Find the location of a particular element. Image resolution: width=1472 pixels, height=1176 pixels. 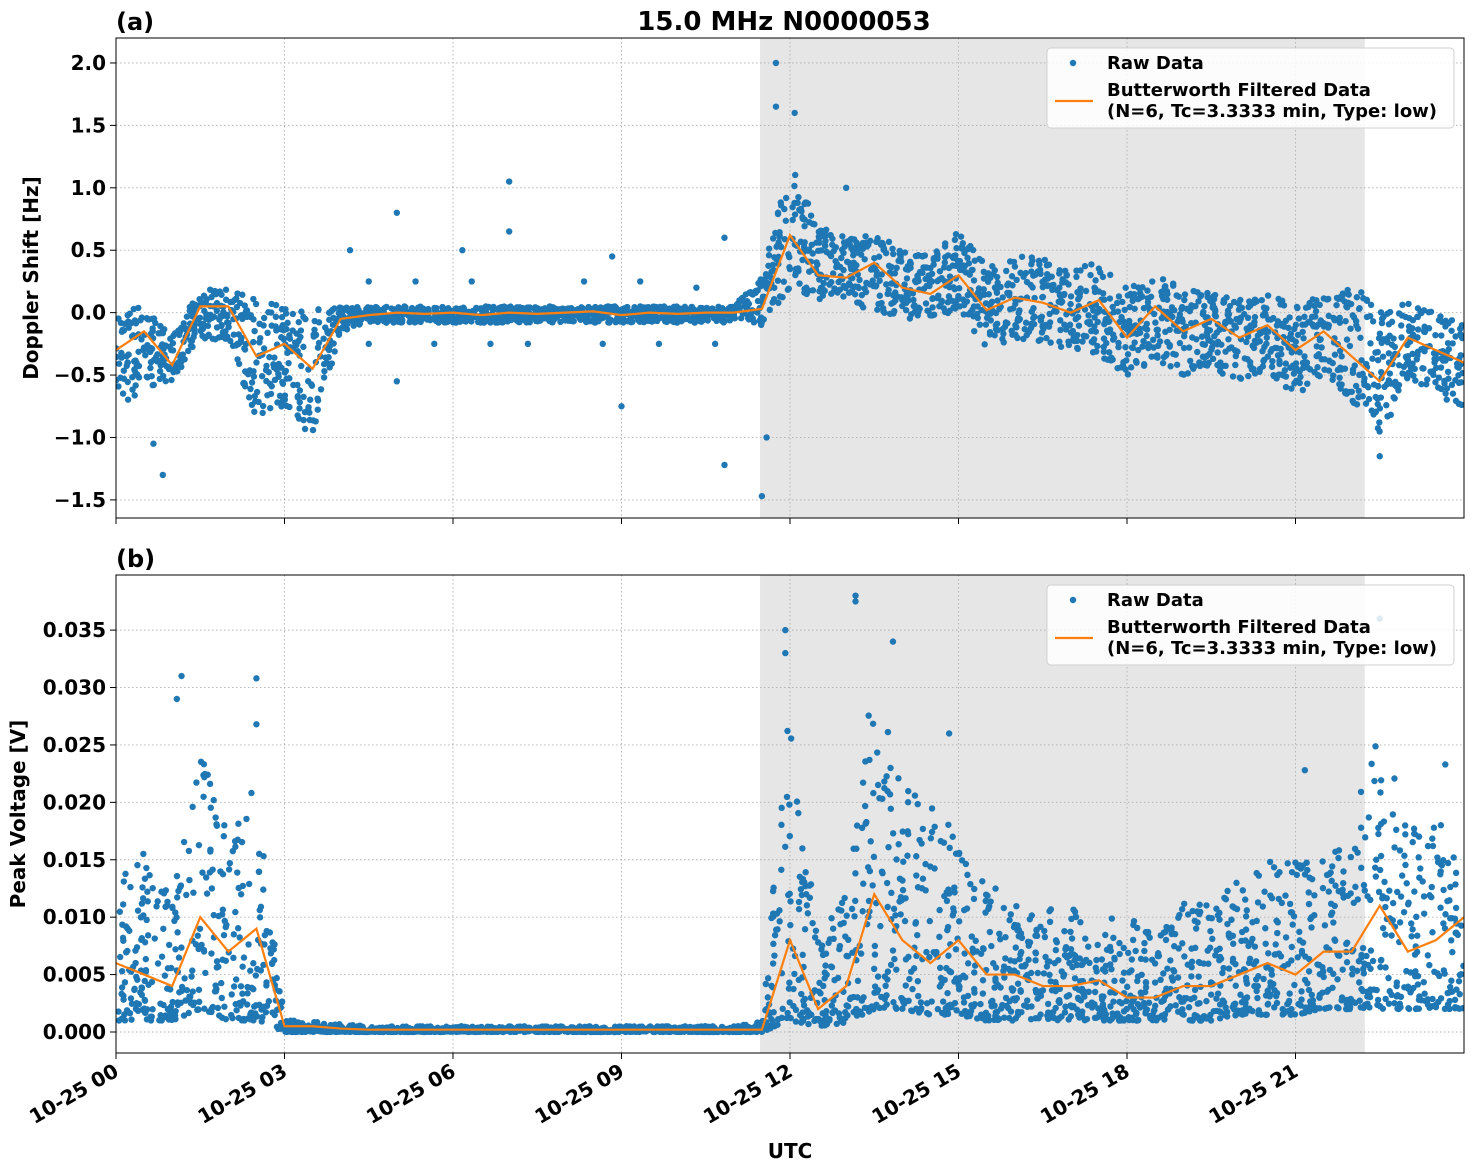

y-tick-label: −1.0 is located at coordinates (80, 437).